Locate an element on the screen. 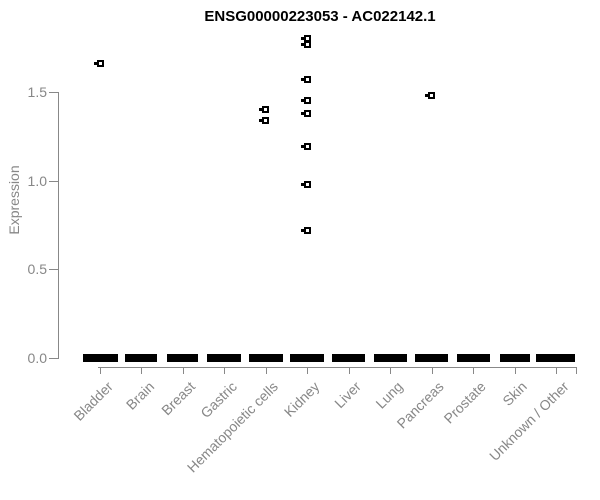 This screenshot has height=500, width=600. x-category-label: Prostate is located at coordinates (464, 402).